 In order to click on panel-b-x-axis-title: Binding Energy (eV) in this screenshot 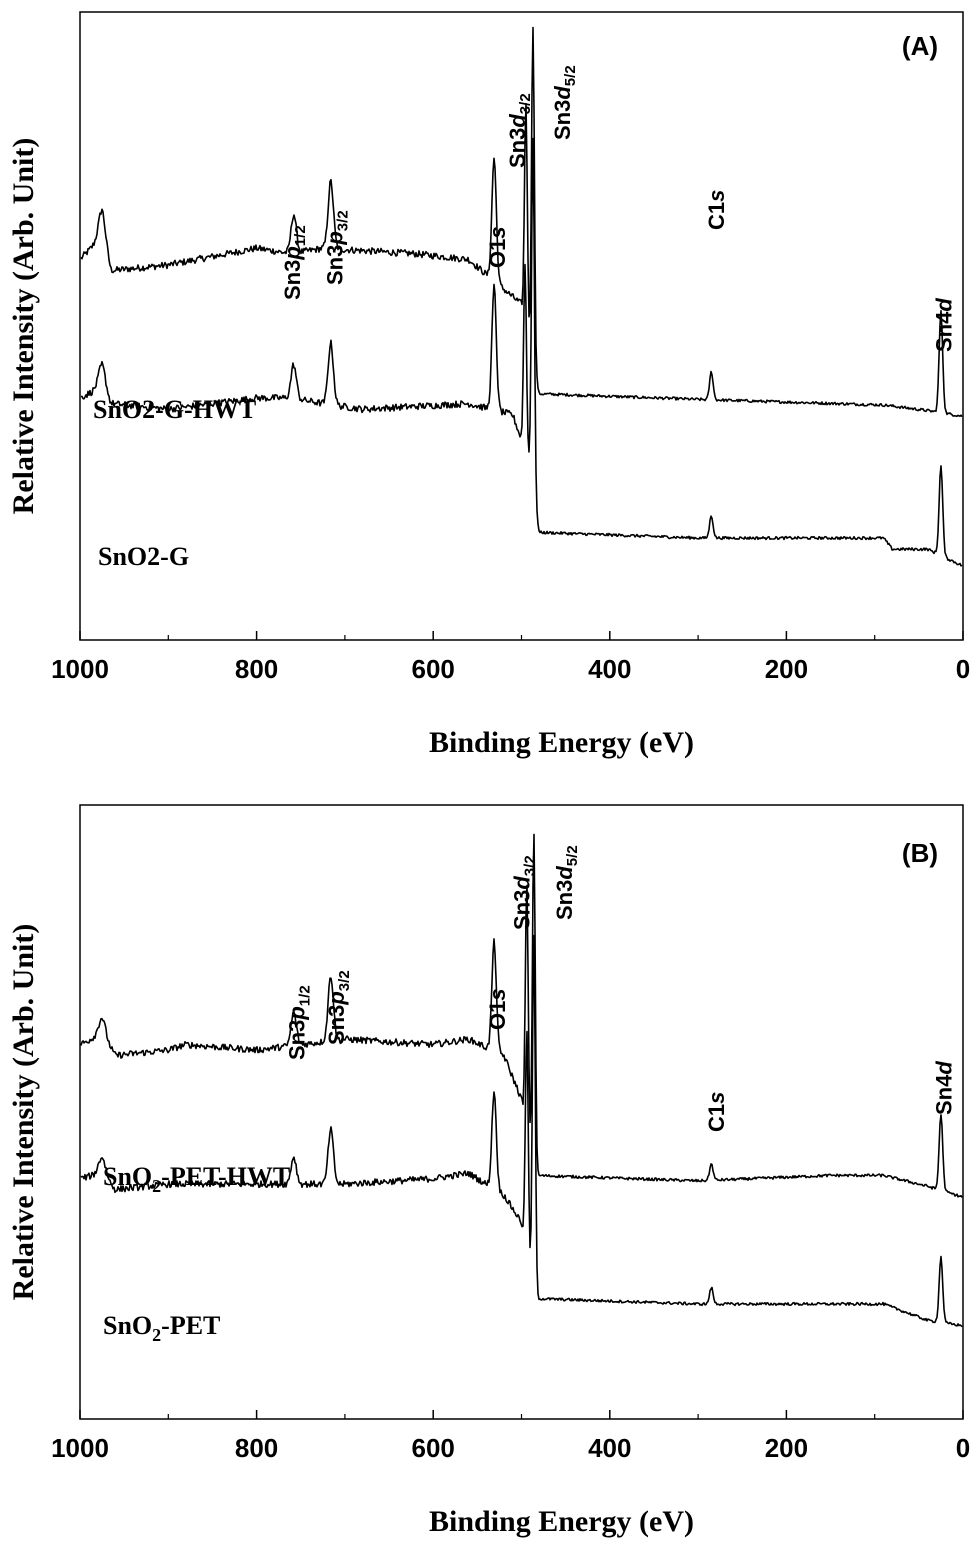, I will do `click(561, 1521)`.